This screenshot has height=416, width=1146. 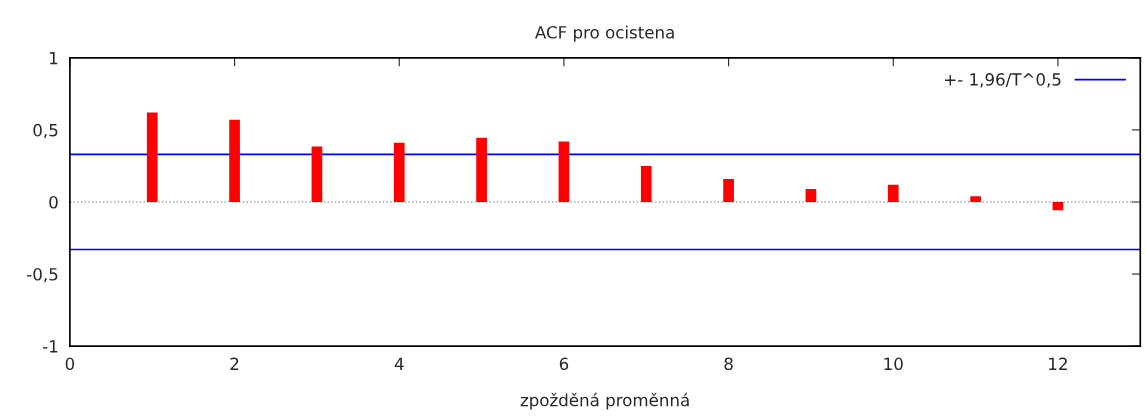 What do you see at coordinates (1058, 363) in the screenshot?
I see `x-tick-label: 12` at bounding box center [1058, 363].